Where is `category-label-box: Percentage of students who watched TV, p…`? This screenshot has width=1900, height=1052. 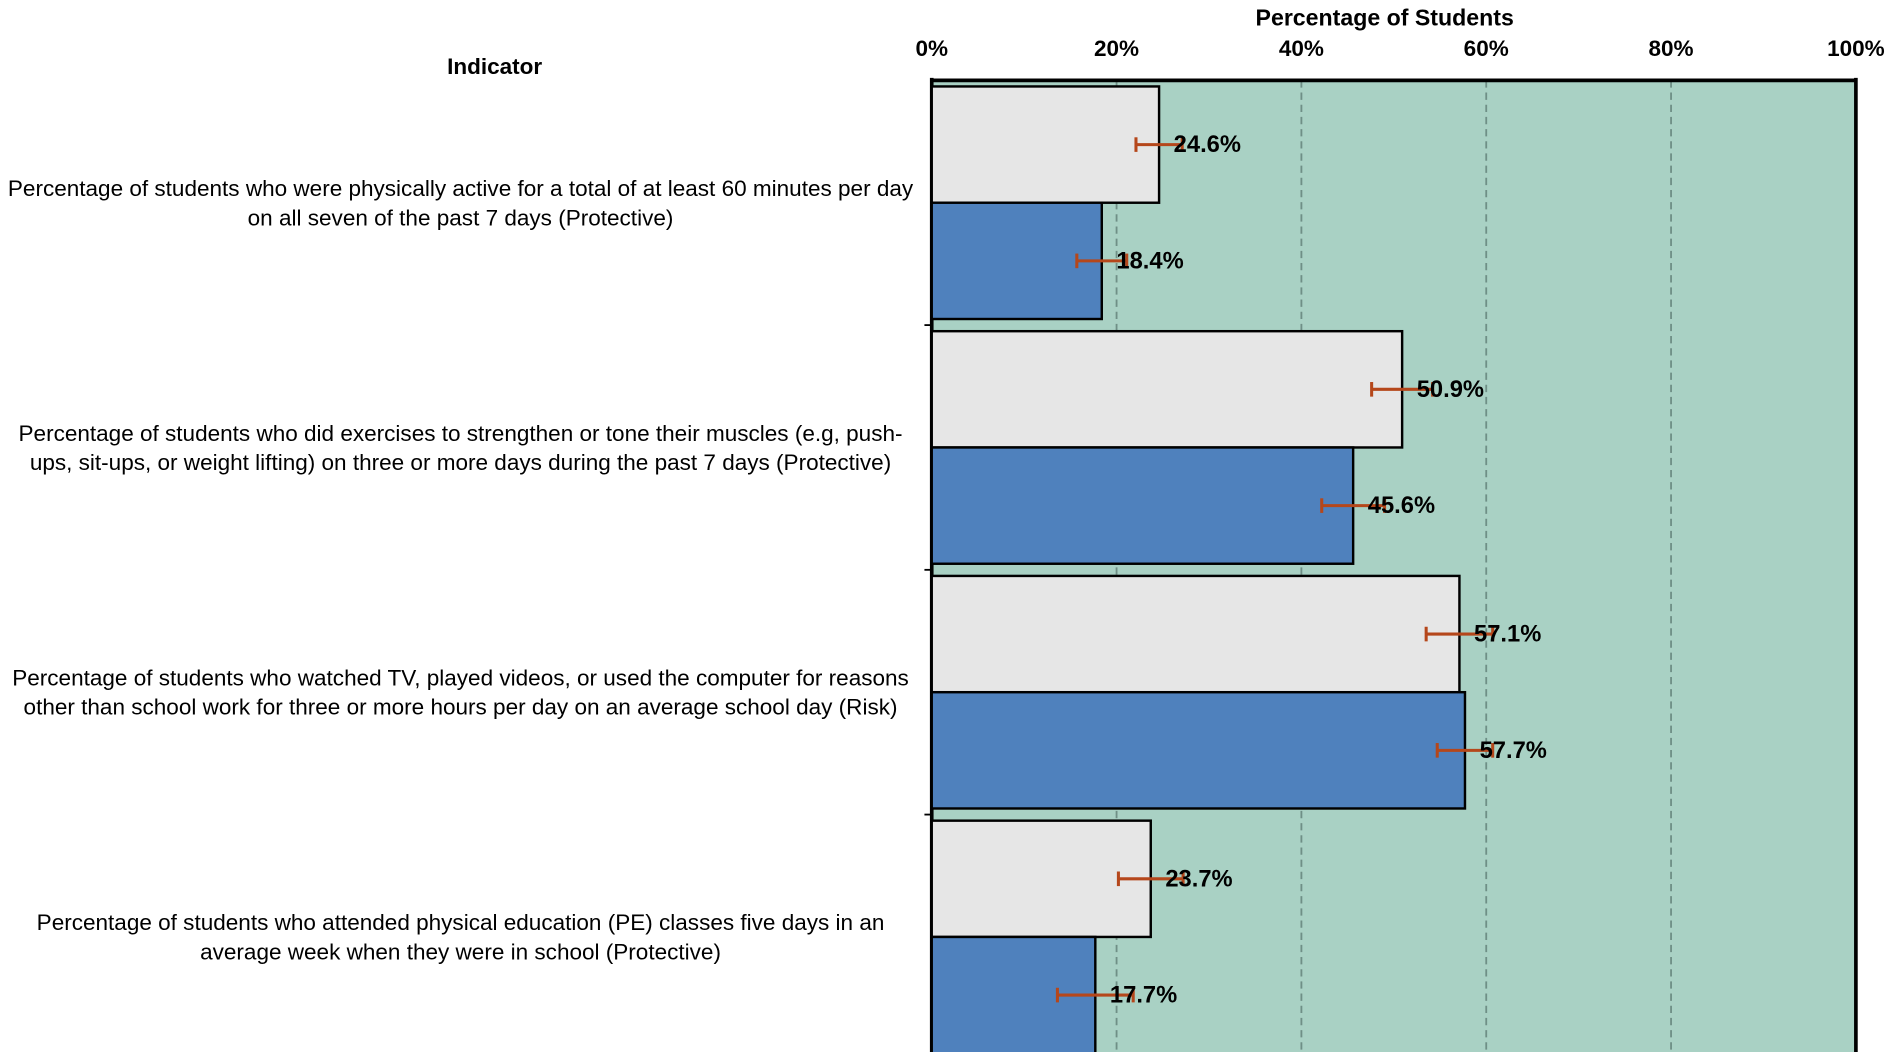
category-label-box: Percentage of students who watched TV, p… is located at coordinates (460, 692).